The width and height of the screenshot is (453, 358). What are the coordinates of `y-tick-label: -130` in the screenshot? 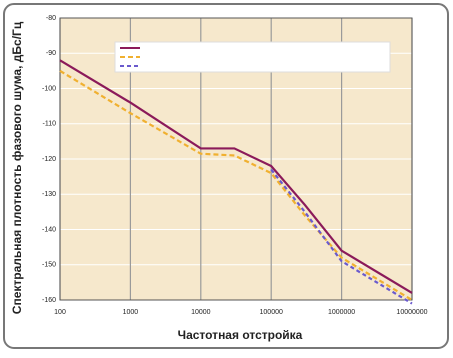 It's located at (49, 194).